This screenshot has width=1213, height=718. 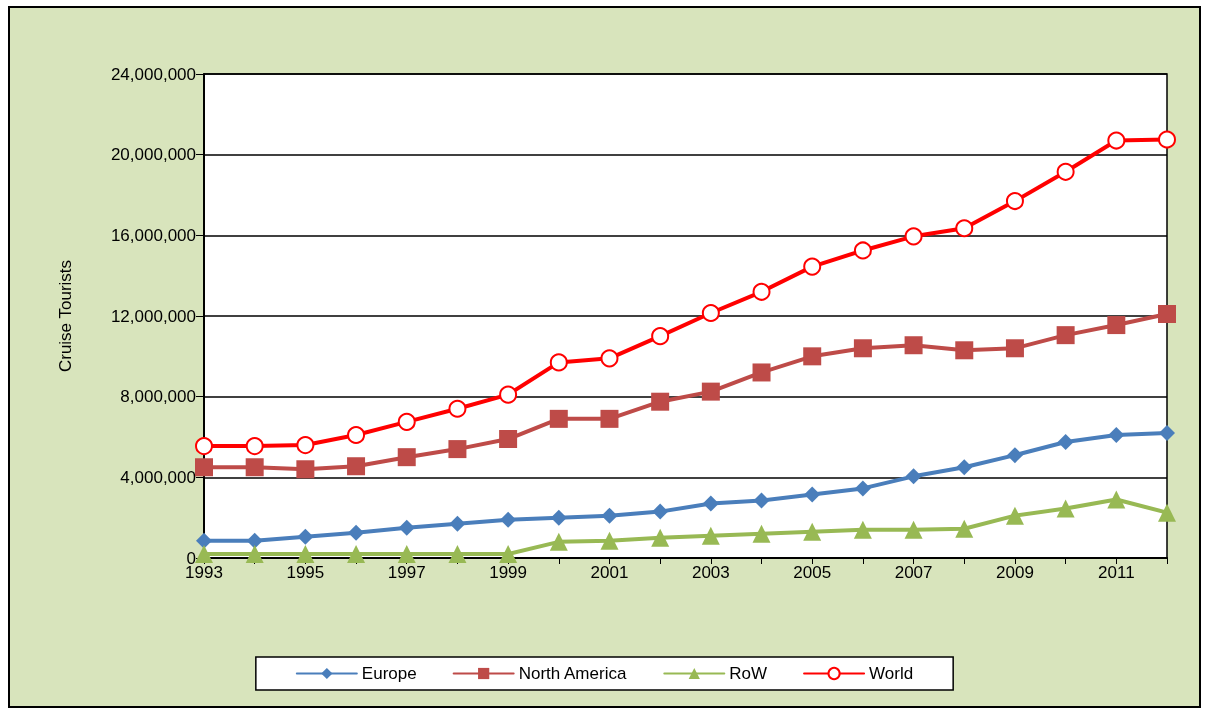 I want to click on y-tick-label: 8,000,000, so click(x=158, y=397).